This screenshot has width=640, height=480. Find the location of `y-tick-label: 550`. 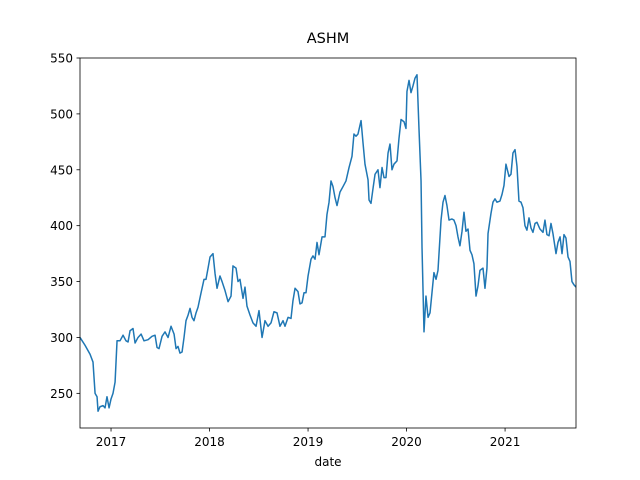

y-tick-label: 550 is located at coordinates (61, 59).